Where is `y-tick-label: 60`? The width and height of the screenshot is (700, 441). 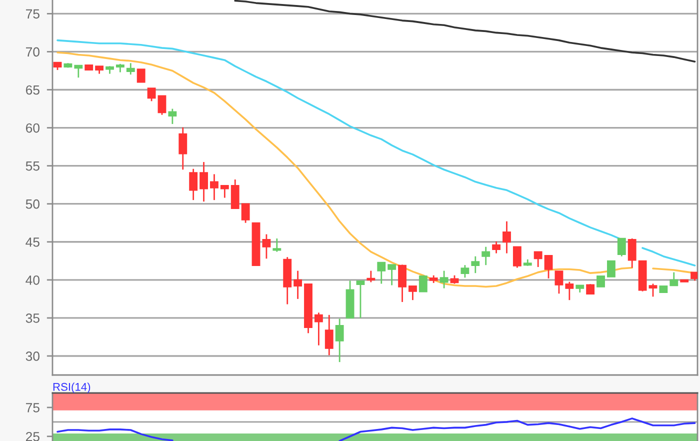
y-tick-label: 60 is located at coordinates (33, 128).